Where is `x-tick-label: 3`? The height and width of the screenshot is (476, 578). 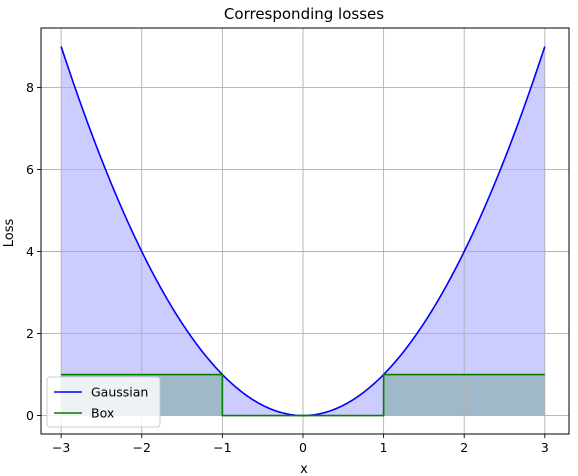 x-tick-label: 3 is located at coordinates (545, 447).